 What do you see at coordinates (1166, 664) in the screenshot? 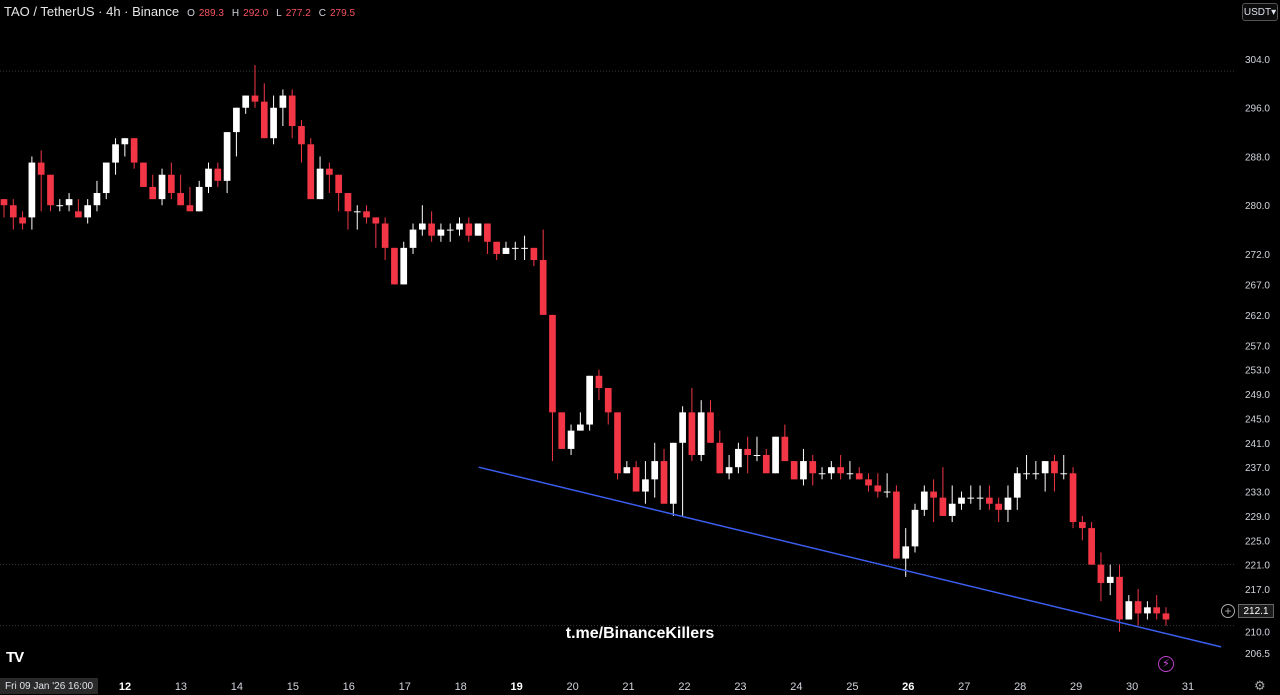
I see `lightning-icon: ⚡` at bounding box center [1166, 664].